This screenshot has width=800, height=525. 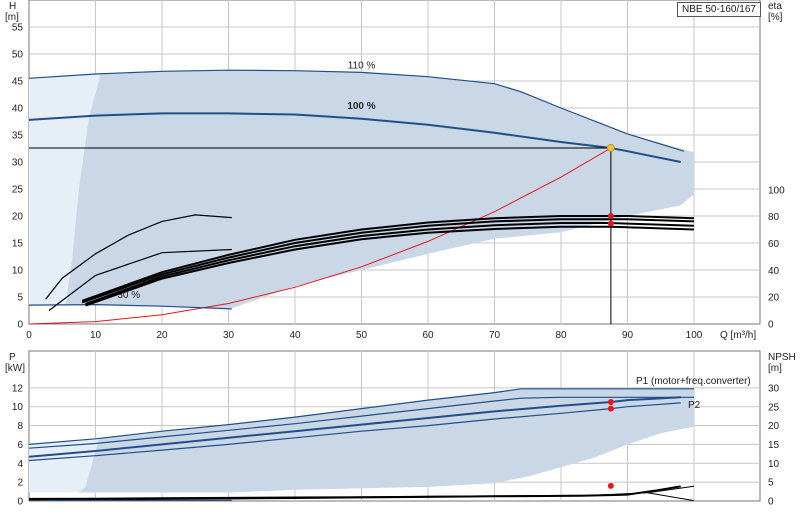 What do you see at coordinates (694, 405) in the screenshot?
I see `series-label-p2: P2` at bounding box center [694, 405].